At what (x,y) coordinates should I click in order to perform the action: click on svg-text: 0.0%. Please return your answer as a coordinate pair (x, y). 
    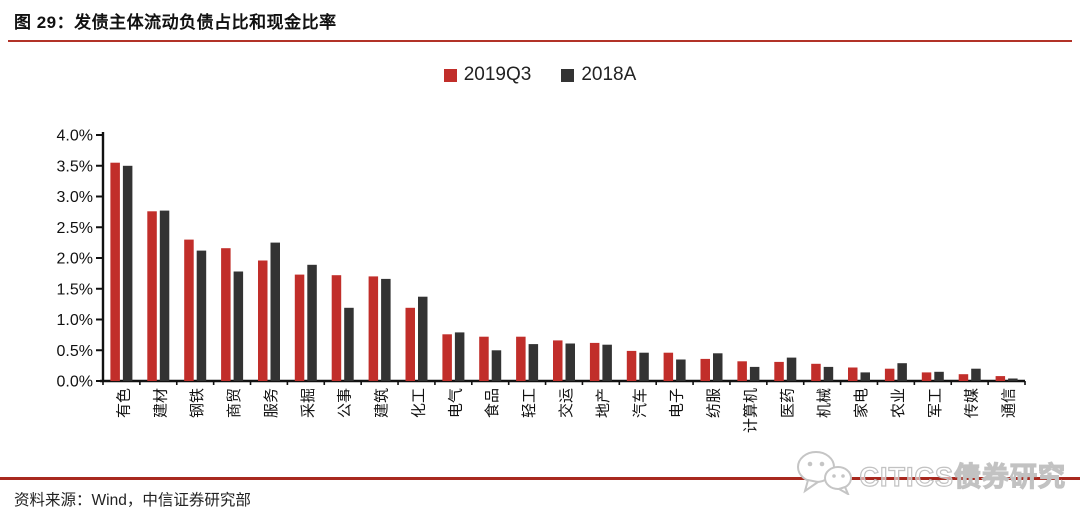
    Looking at the image, I should click on (75, 382).